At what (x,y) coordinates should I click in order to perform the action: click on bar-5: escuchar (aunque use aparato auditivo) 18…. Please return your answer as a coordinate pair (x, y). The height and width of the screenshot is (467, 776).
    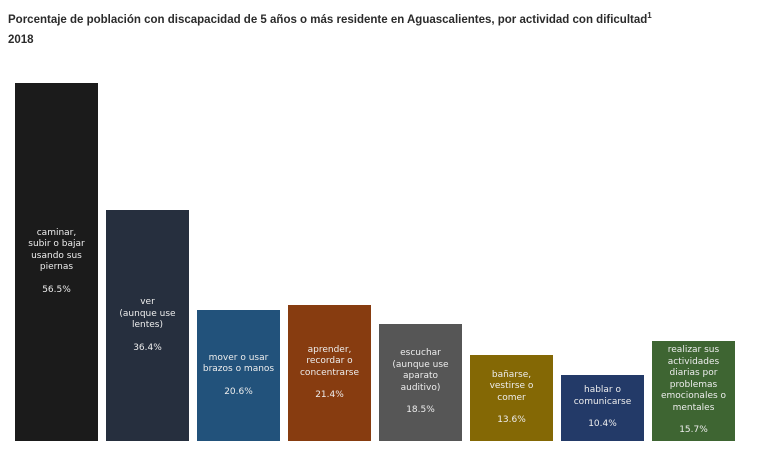
    Looking at the image, I should click on (420, 382).